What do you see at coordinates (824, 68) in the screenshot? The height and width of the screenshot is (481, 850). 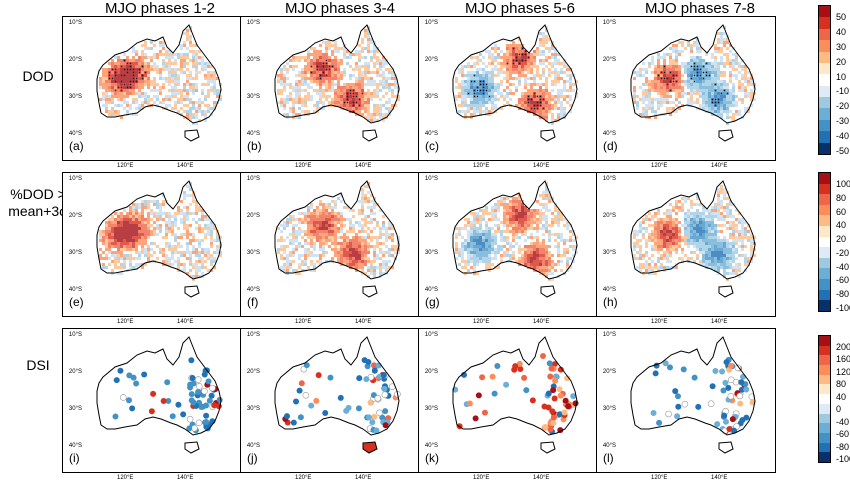 I see `colorbar-segment` at bounding box center [824, 68].